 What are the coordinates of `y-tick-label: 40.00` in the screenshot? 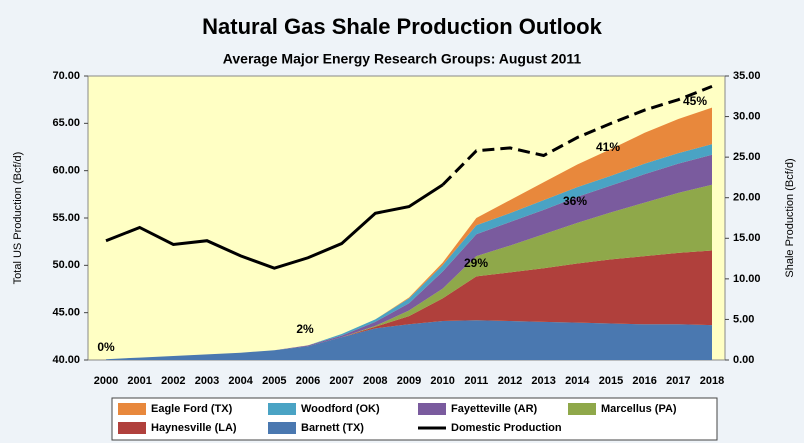 It's located at (66, 360).